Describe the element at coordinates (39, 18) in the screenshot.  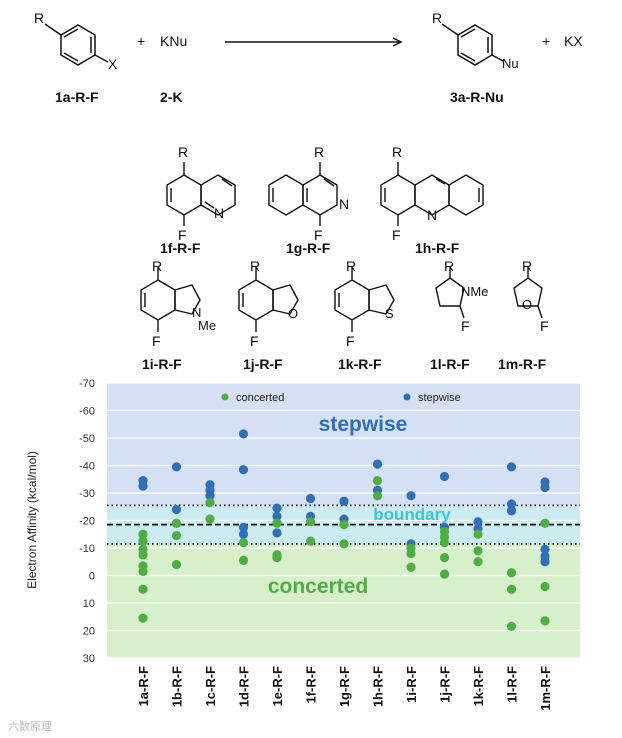
I see `reactant-r-group: R` at that location.